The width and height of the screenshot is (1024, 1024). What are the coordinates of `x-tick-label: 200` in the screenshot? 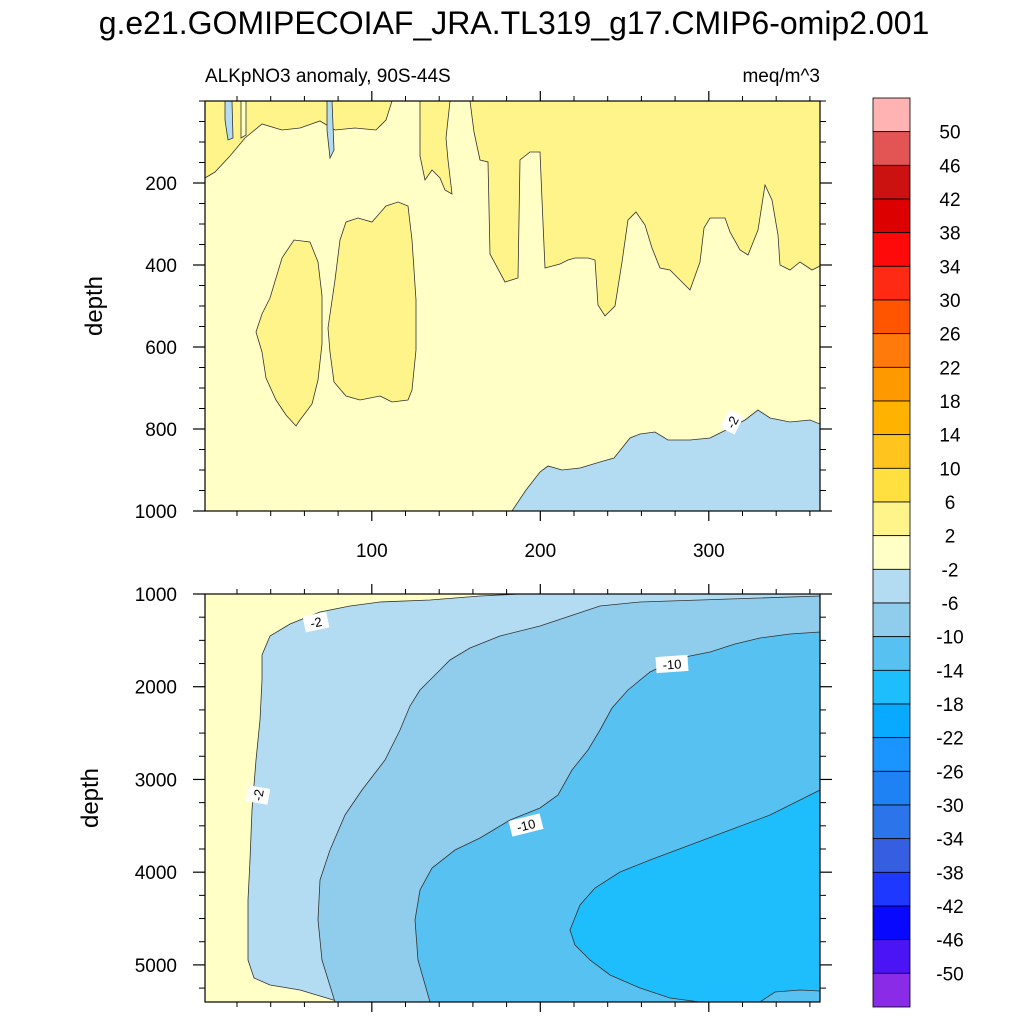 It's located at (540, 551).